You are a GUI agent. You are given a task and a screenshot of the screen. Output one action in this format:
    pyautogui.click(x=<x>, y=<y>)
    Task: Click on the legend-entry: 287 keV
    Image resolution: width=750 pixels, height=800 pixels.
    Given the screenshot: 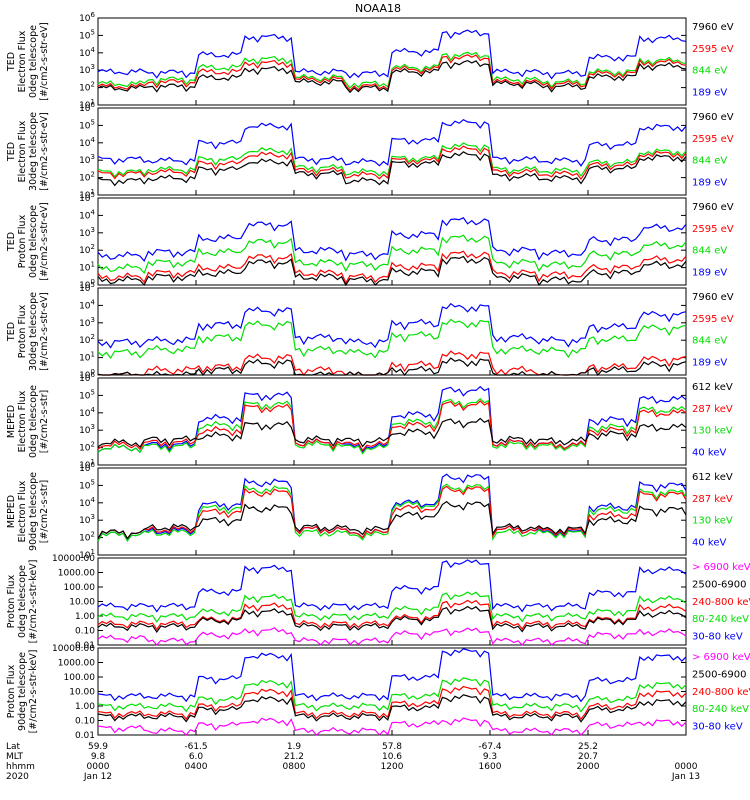 What is the action you would take?
    pyautogui.click(x=712, y=409)
    